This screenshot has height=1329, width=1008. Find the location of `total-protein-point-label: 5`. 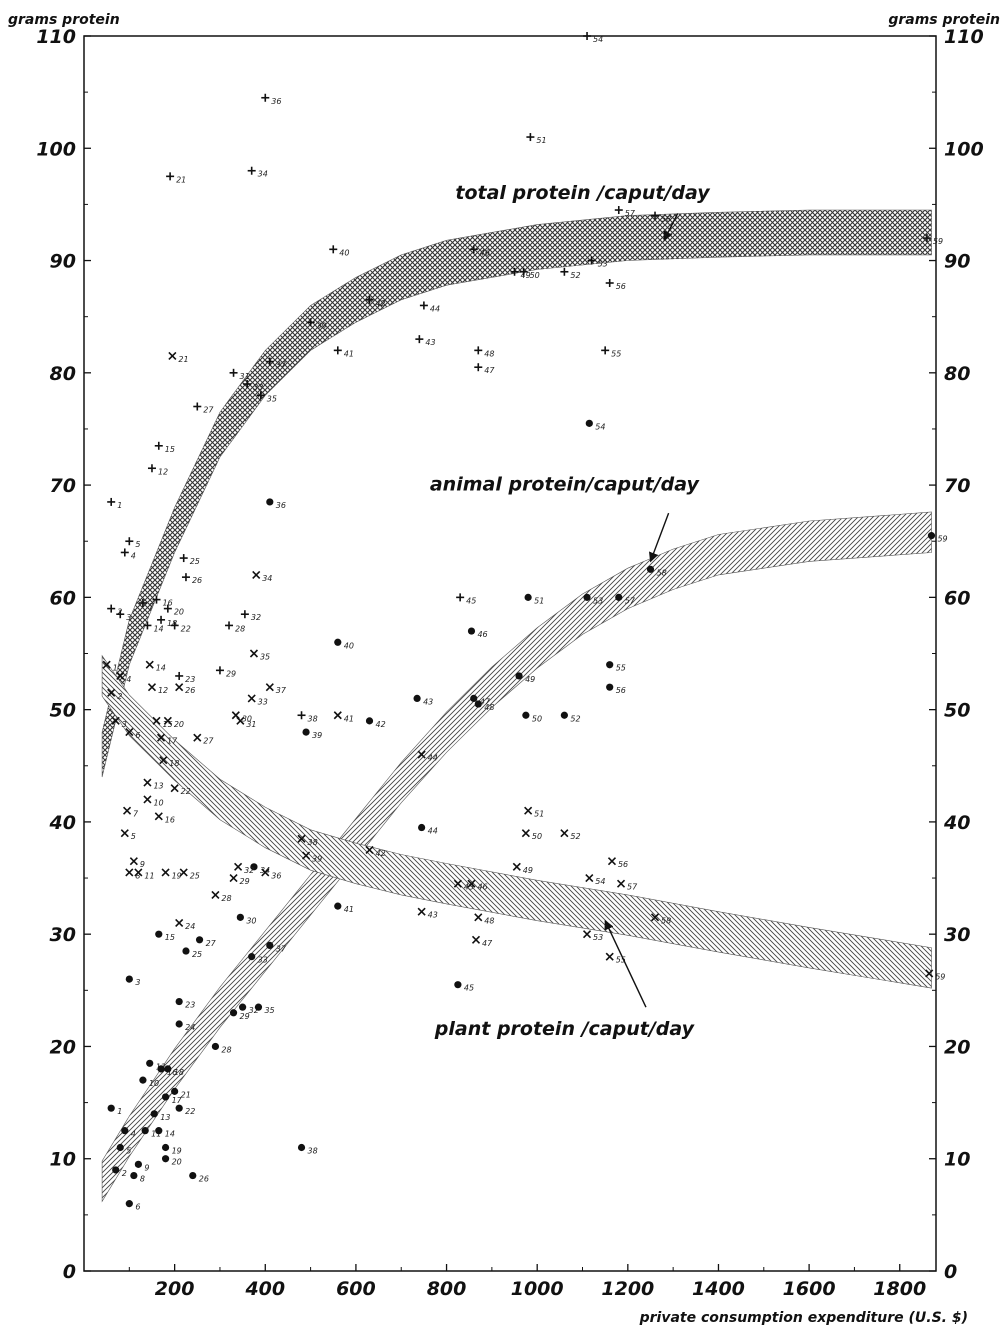

total-protein-point-label: 5 is located at coordinates (137, 544).